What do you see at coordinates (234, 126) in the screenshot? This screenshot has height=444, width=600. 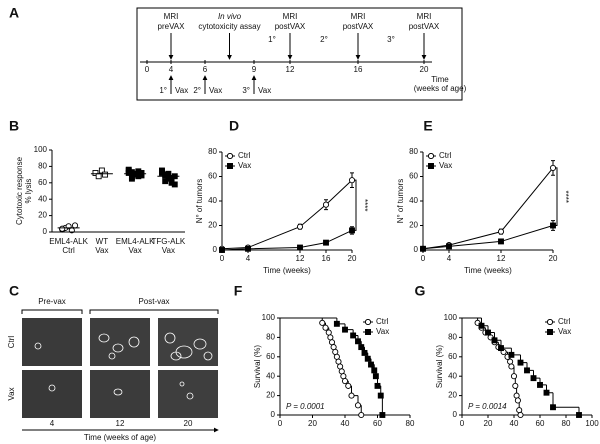 I see `panel-letter: D` at bounding box center [234, 126].